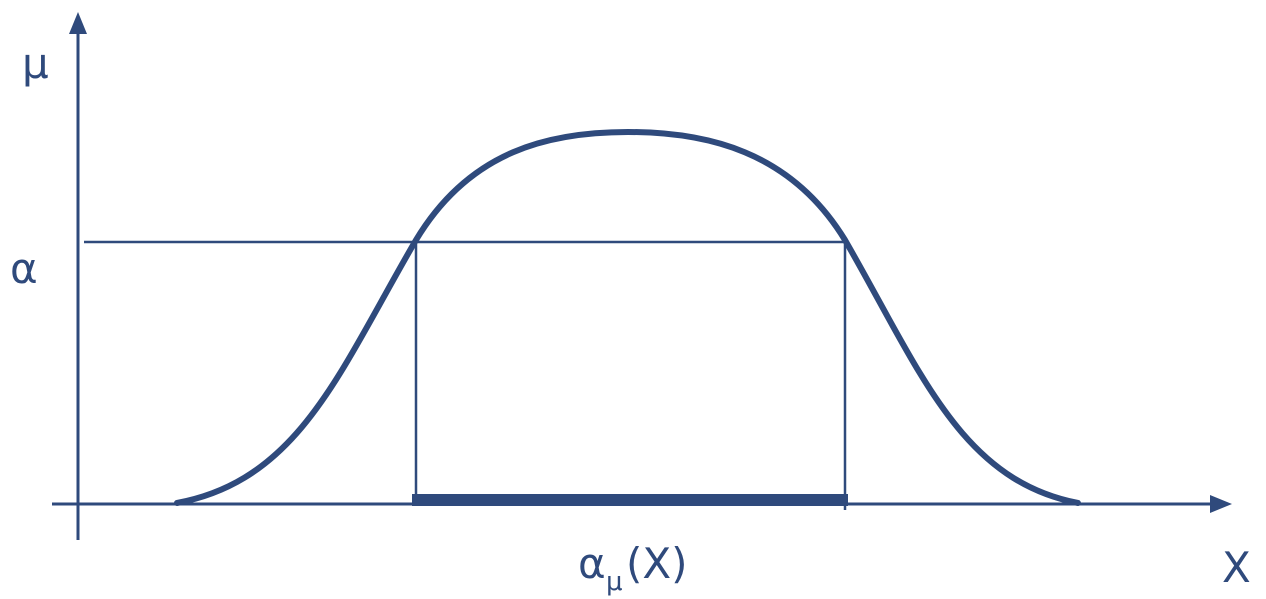  Describe the element at coordinates (614, 582) in the screenshot. I see `alpha-cut-label-subscript: μ` at that location.